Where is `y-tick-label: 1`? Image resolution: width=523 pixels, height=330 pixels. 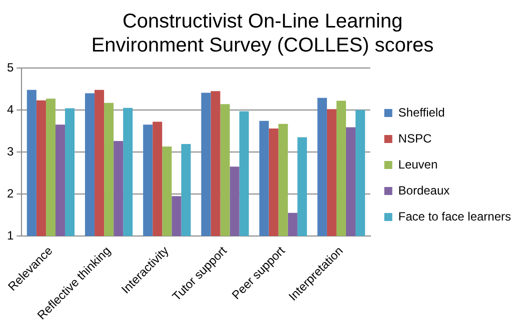
y-tick-label: 1 is located at coordinates (10, 235).